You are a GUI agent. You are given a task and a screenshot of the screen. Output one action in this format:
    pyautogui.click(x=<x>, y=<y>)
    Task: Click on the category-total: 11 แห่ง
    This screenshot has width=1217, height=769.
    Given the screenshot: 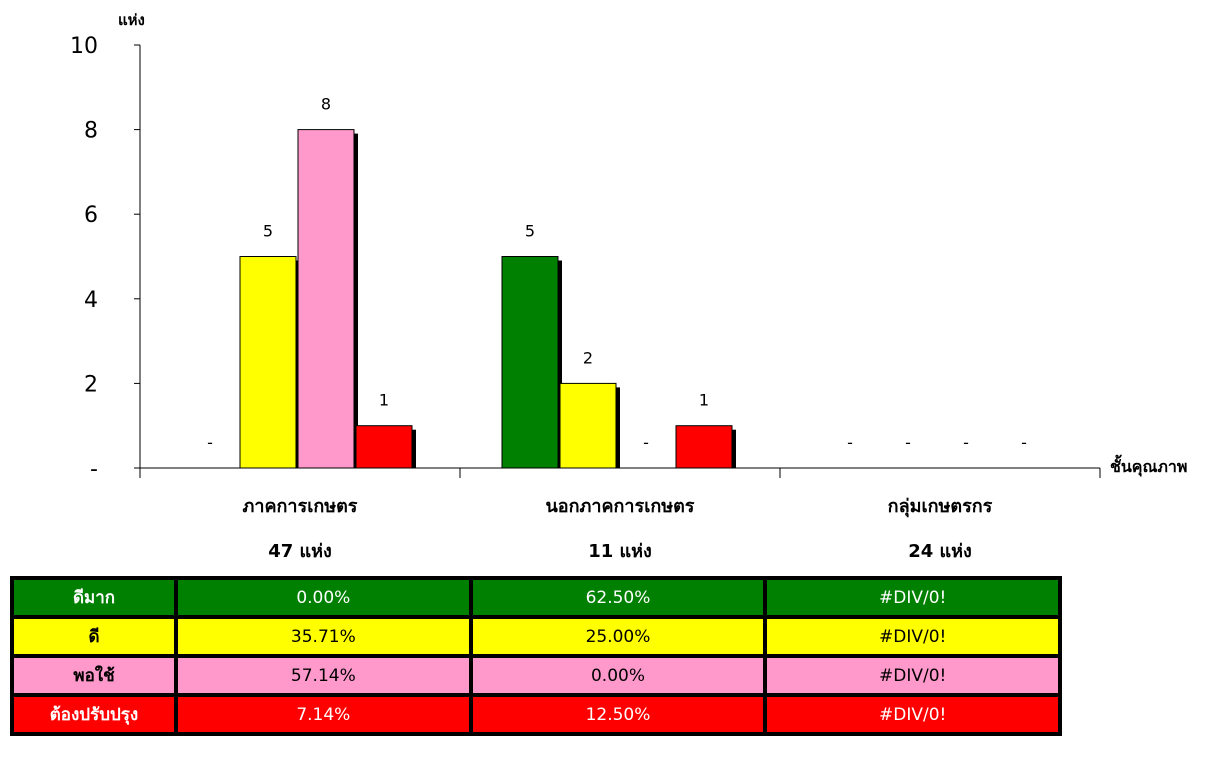 What is the action you would take?
    pyautogui.click(x=620, y=551)
    